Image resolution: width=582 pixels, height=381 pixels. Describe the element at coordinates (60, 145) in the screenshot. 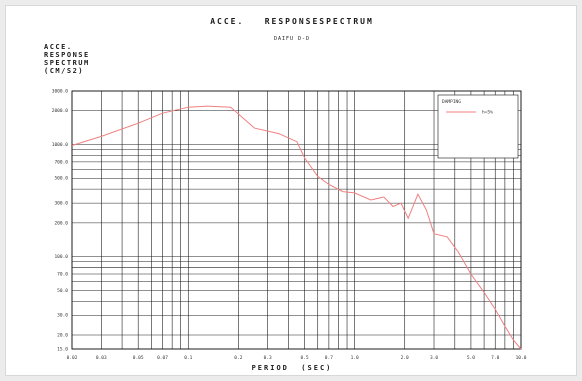

I see `y-tick-label: 1000.0` at that location.